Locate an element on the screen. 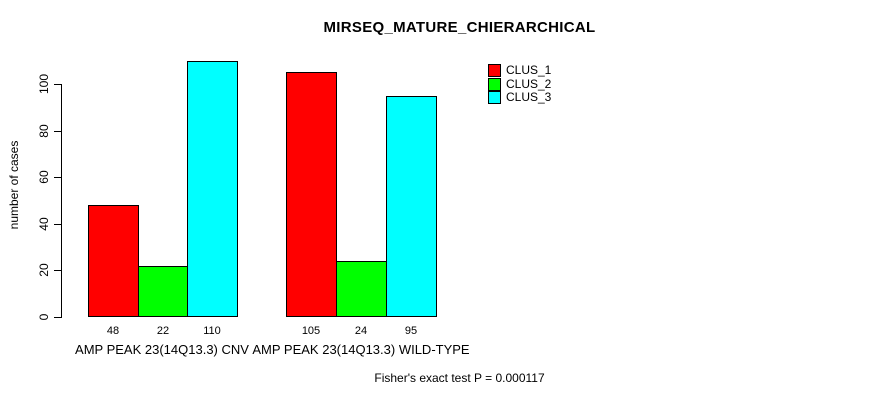 This screenshot has height=400, width=890. bar-value-label: 105 is located at coordinates (311, 331).